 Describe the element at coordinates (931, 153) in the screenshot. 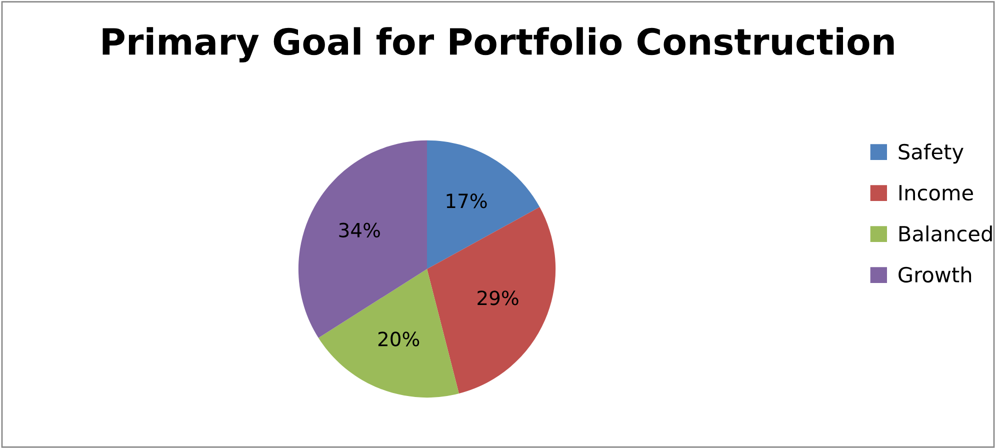

I see `legend-label: Safety` at that location.